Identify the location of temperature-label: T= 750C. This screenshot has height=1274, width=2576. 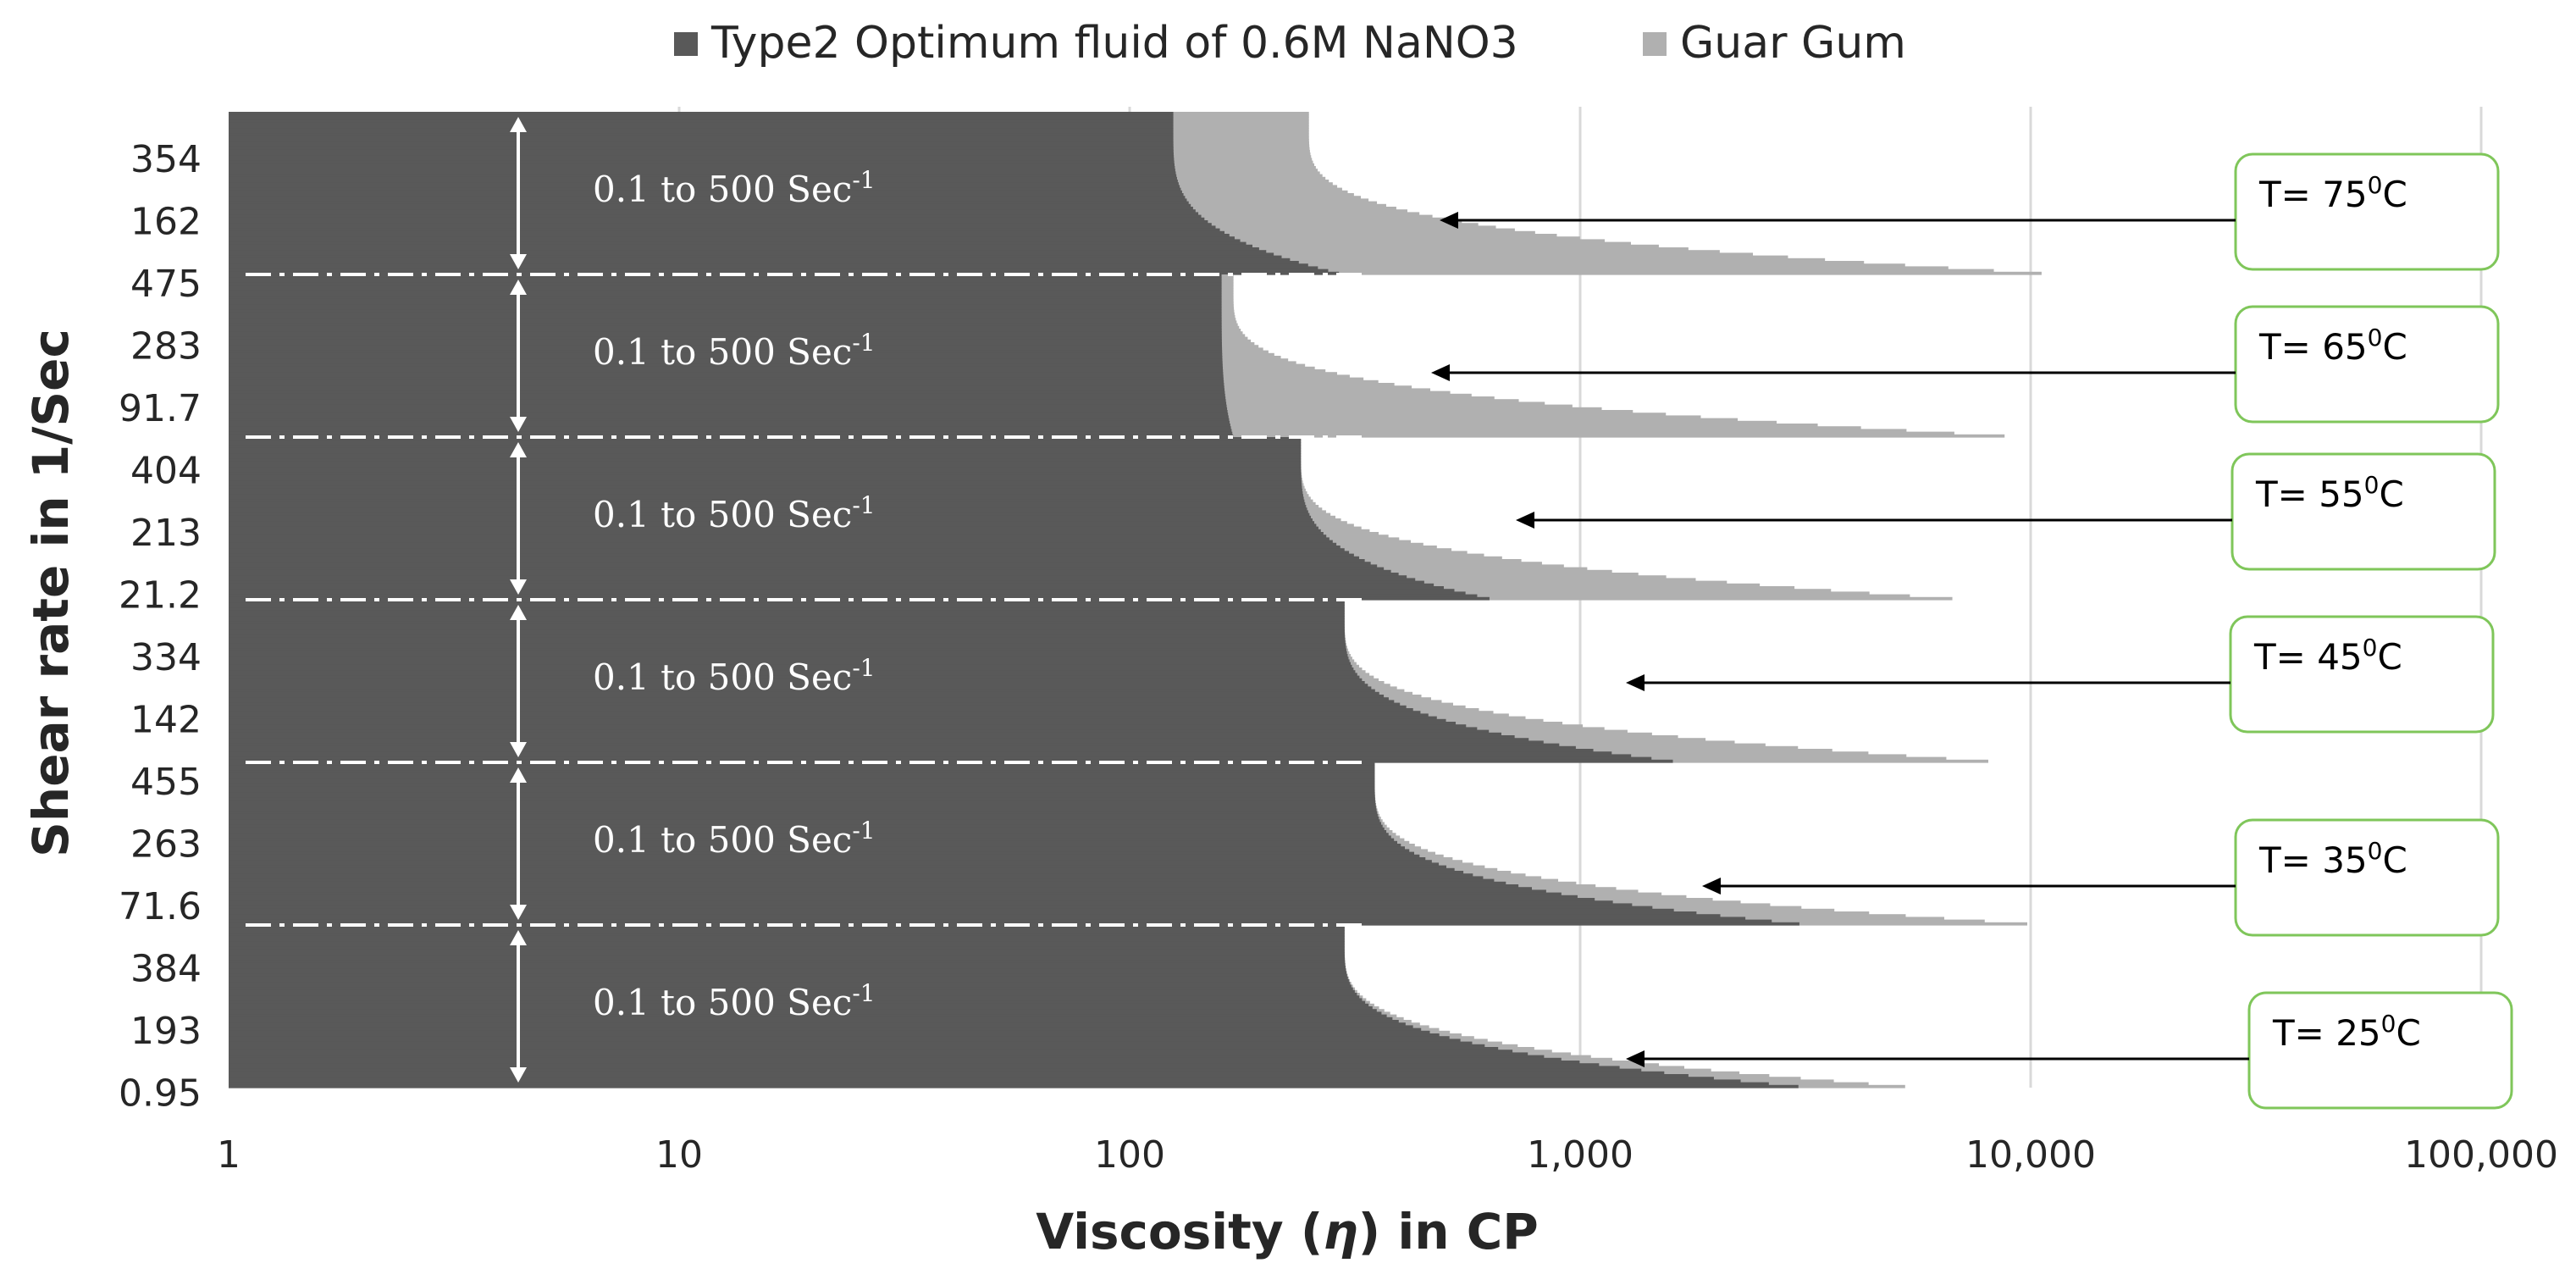
(2332, 193).